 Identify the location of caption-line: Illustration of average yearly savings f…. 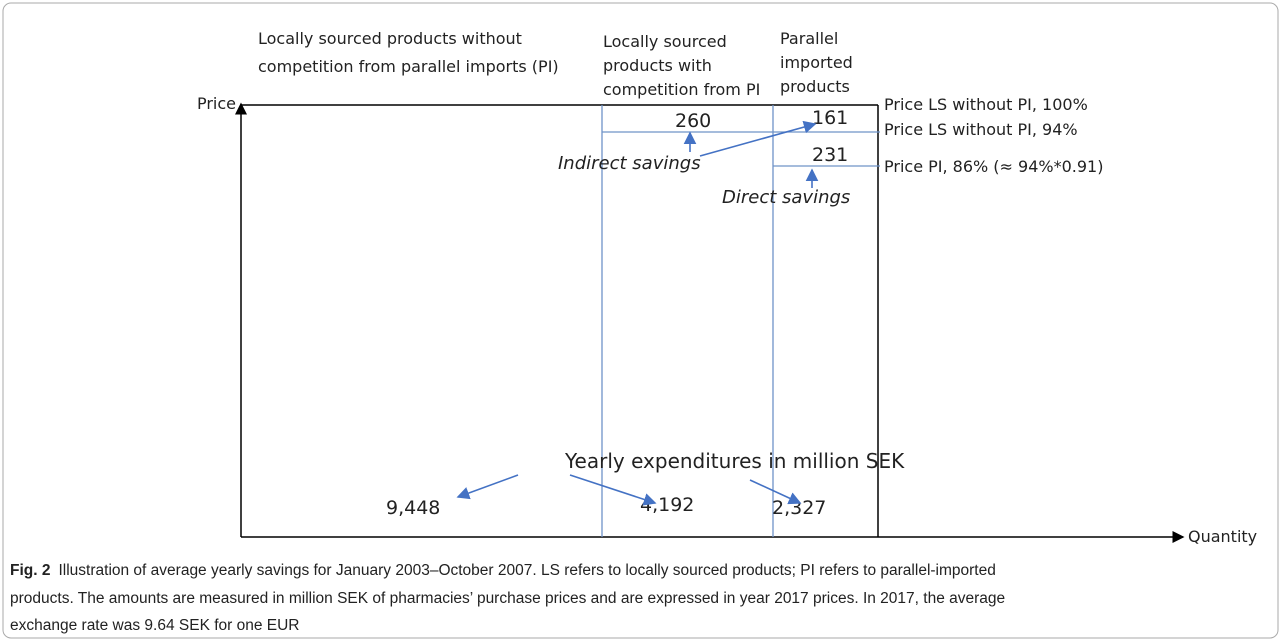
(526, 570).